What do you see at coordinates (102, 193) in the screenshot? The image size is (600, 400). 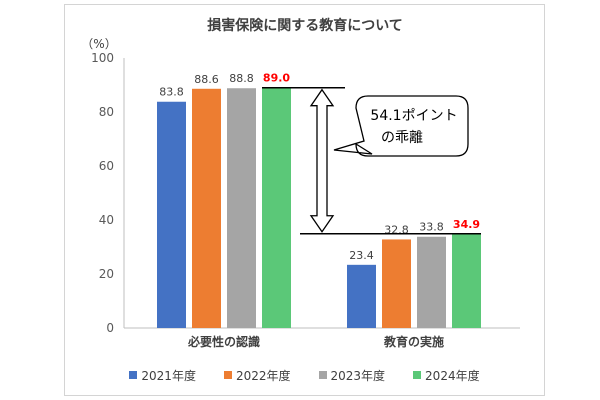 I see `y-axis-ticks: 0 20 40 60 80 100` at bounding box center [102, 193].